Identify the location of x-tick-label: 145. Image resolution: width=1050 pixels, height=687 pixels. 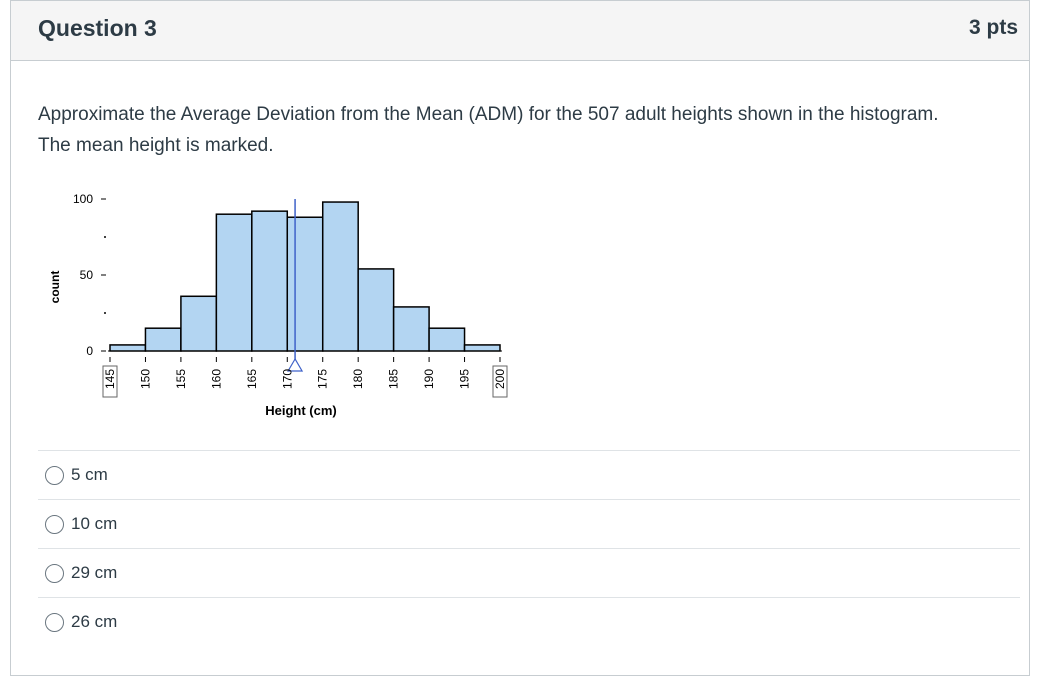
(110, 379).